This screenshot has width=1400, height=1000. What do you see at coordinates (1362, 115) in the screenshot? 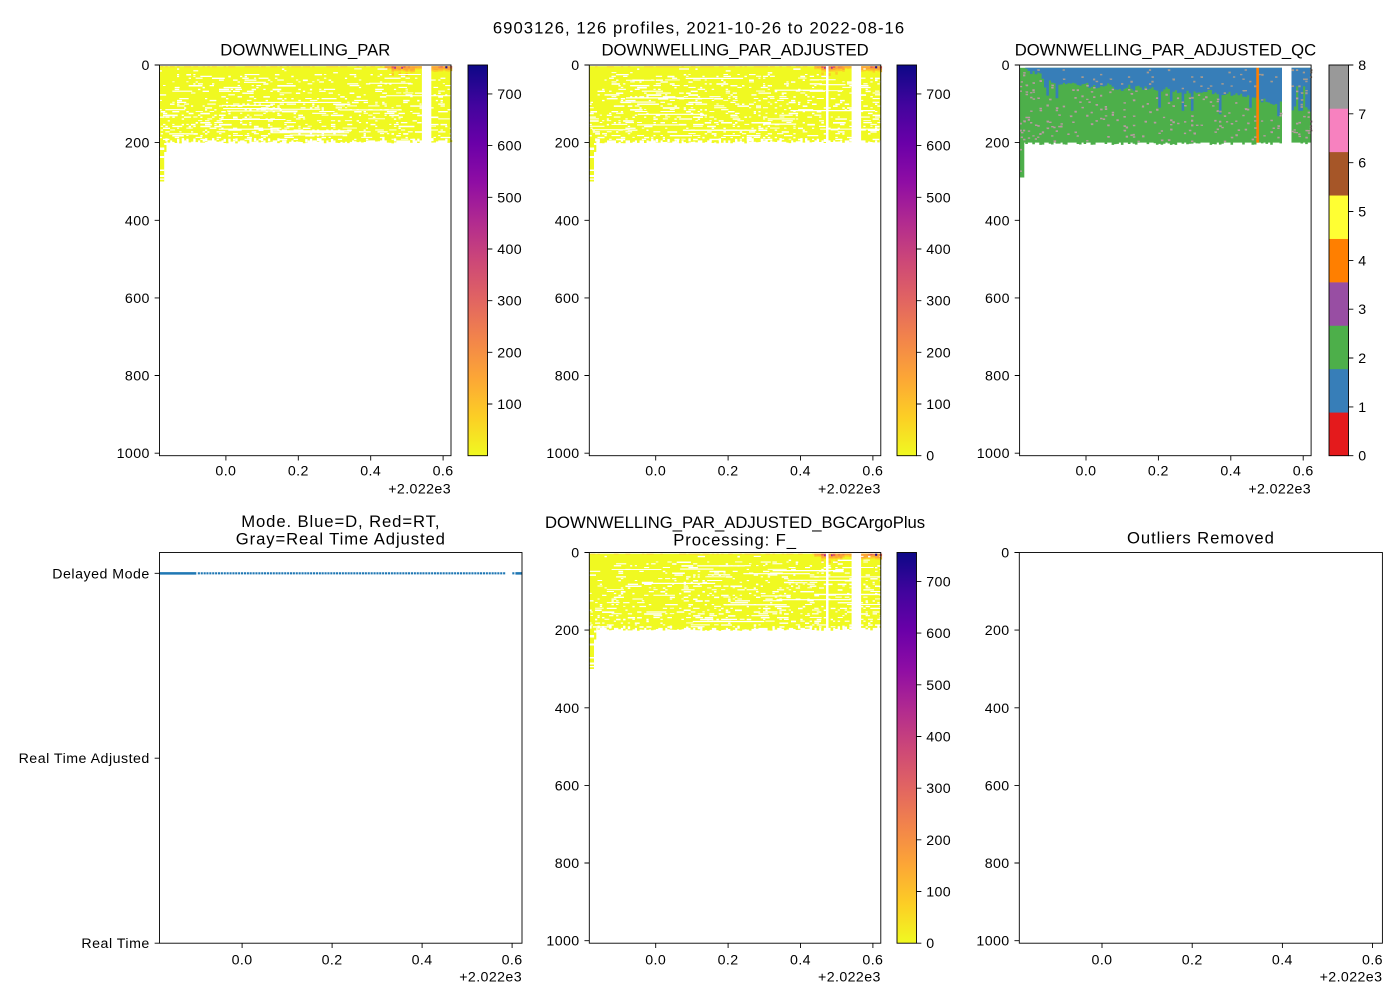
I see `svg-text: 7` at bounding box center [1362, 115].